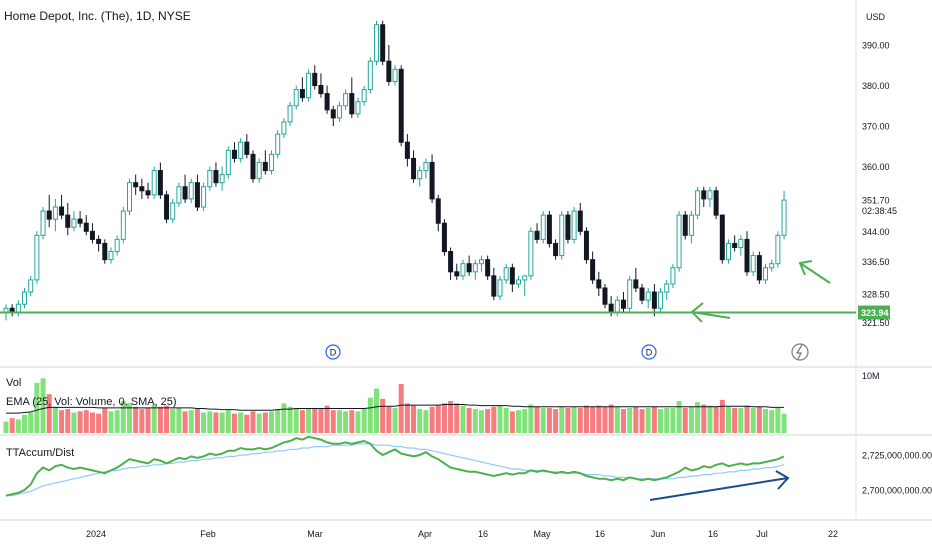 This screenshot has height=550, width=932. What do you see at coordinates (800, 352) in the screenshot?
I see `earnings-lightning-icon` at bounding box center [800, 352].